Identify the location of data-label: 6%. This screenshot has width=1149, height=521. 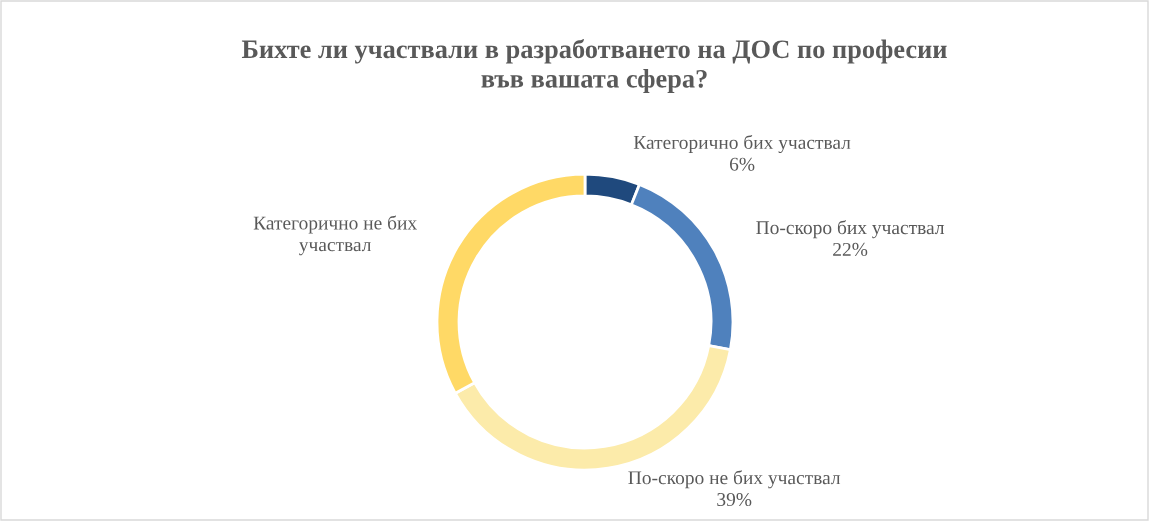
(742, 164).